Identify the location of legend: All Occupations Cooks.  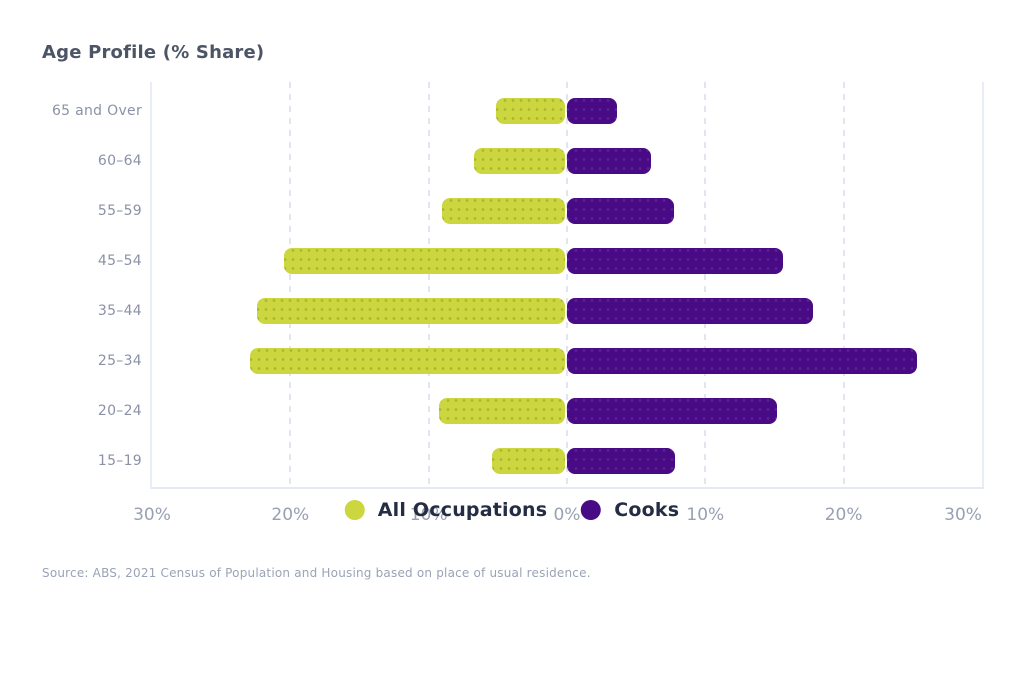
(511, 510).